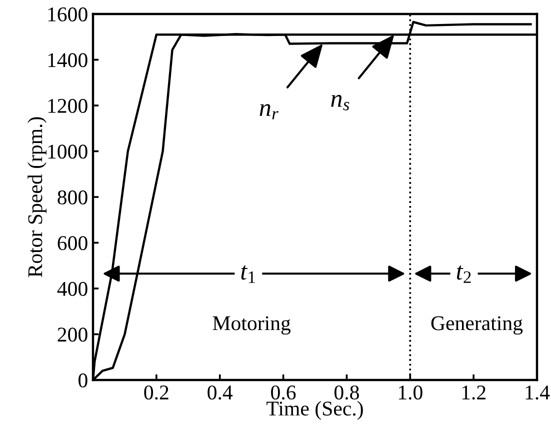 The width and height of the screenshot is (551, 430). Describe the element at coordinates (410, 392) in the screenshot. I see `x-tick-label: 1.0` at that location.